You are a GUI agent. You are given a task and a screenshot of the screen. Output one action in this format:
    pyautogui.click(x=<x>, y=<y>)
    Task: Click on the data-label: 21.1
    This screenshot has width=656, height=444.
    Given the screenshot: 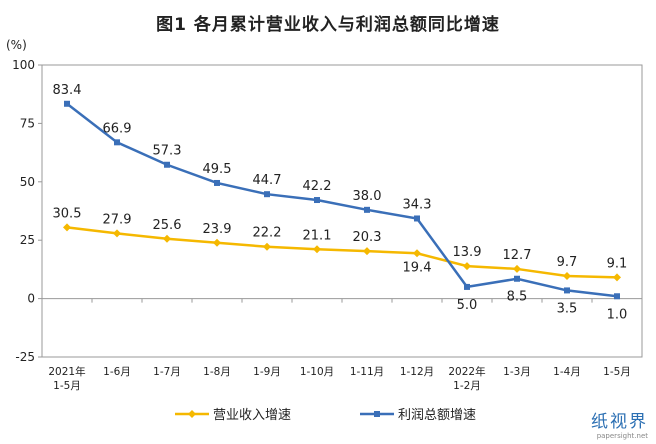 What is the action you would take?
    pyautogui.click(x=317, y=235)
    